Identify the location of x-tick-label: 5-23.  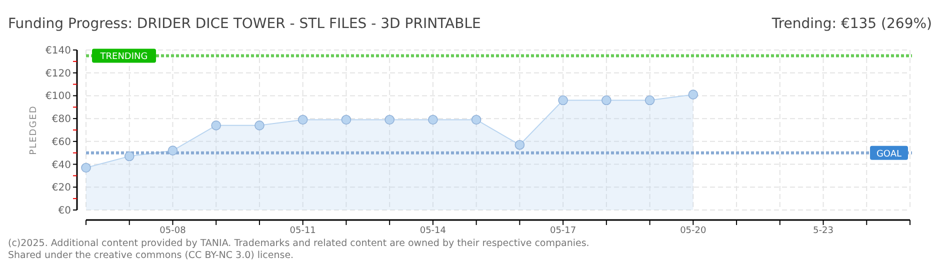
(823, 231).